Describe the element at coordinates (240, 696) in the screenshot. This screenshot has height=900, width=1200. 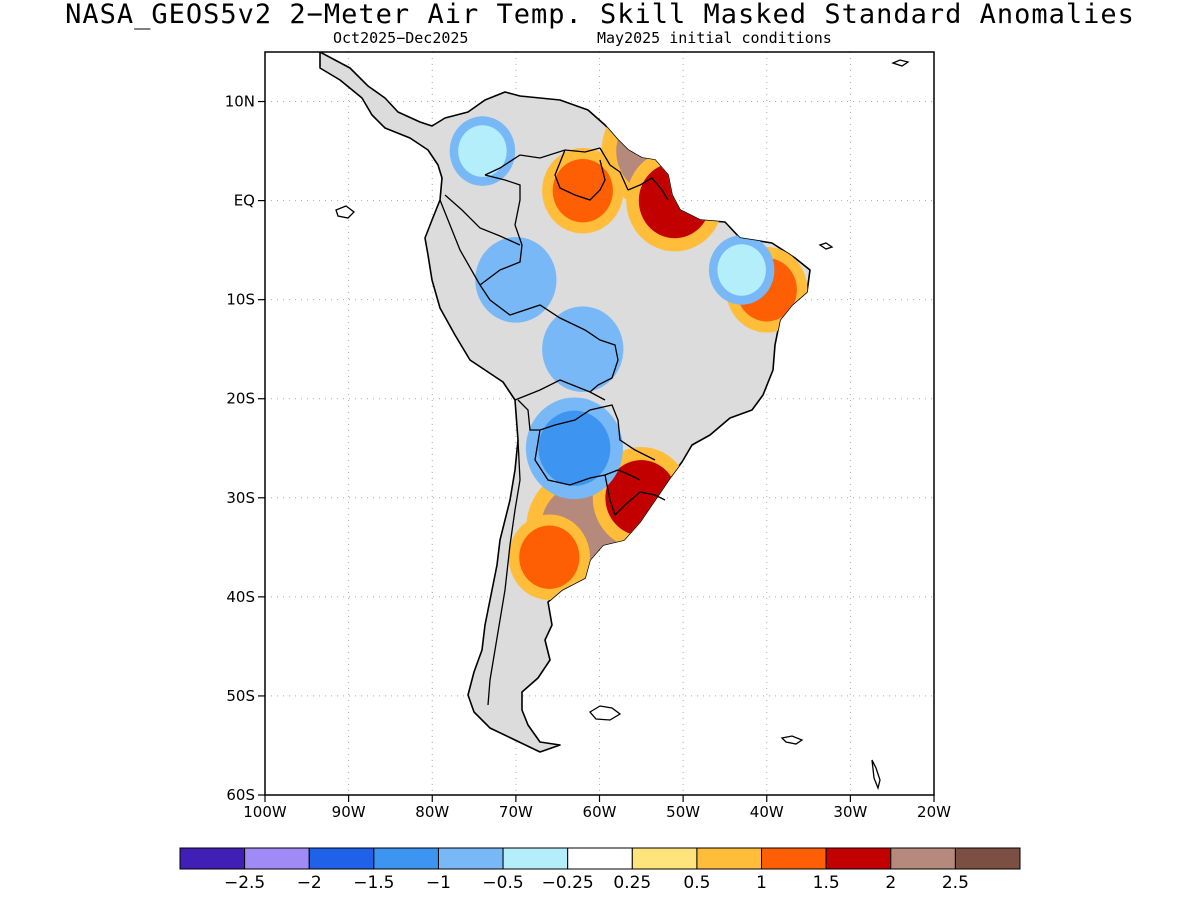
I see `lat-tick-label: 50S` at that location.